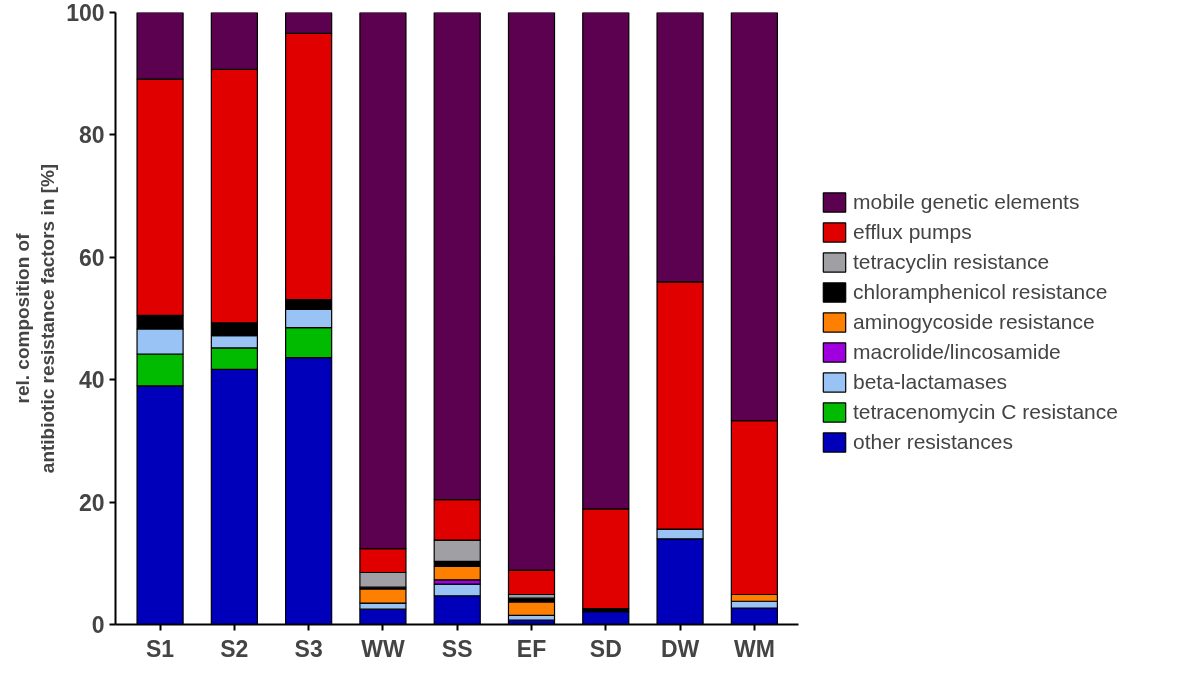 This screenshot has width=1184, height=679. Describe the element at coordinates (912, 232) in the screenshot. I see `legend-label: efflux pumps` at that location.